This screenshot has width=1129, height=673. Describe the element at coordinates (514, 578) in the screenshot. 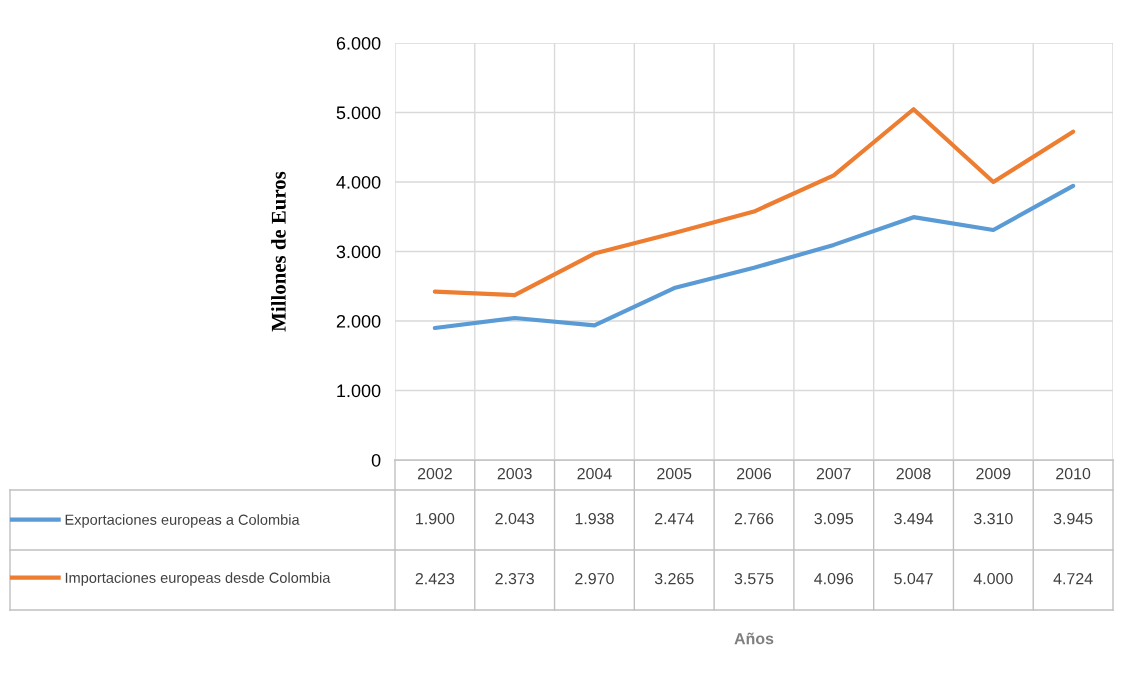

I see `data-label: 2.373` at that location.